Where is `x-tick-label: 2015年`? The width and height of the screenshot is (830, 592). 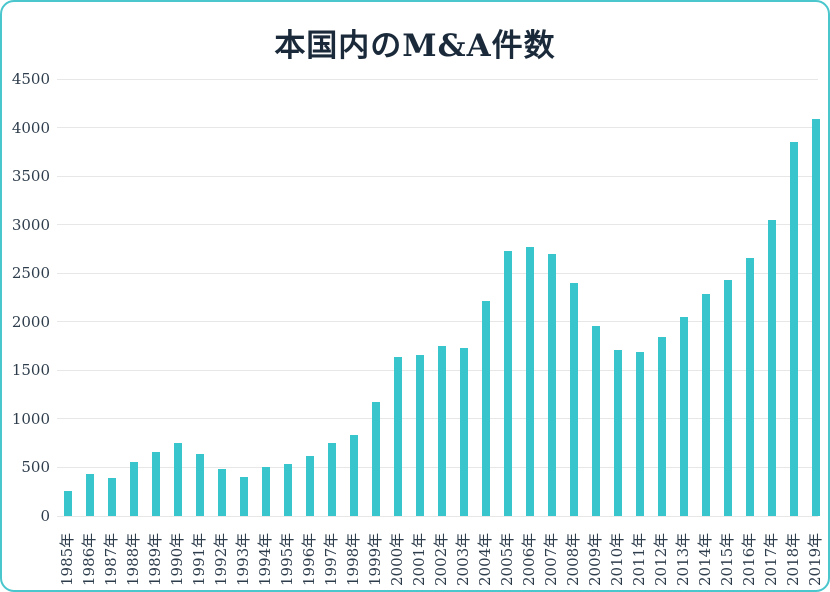
x-tick-label: 2015年 is located at coordinates (727, 559).